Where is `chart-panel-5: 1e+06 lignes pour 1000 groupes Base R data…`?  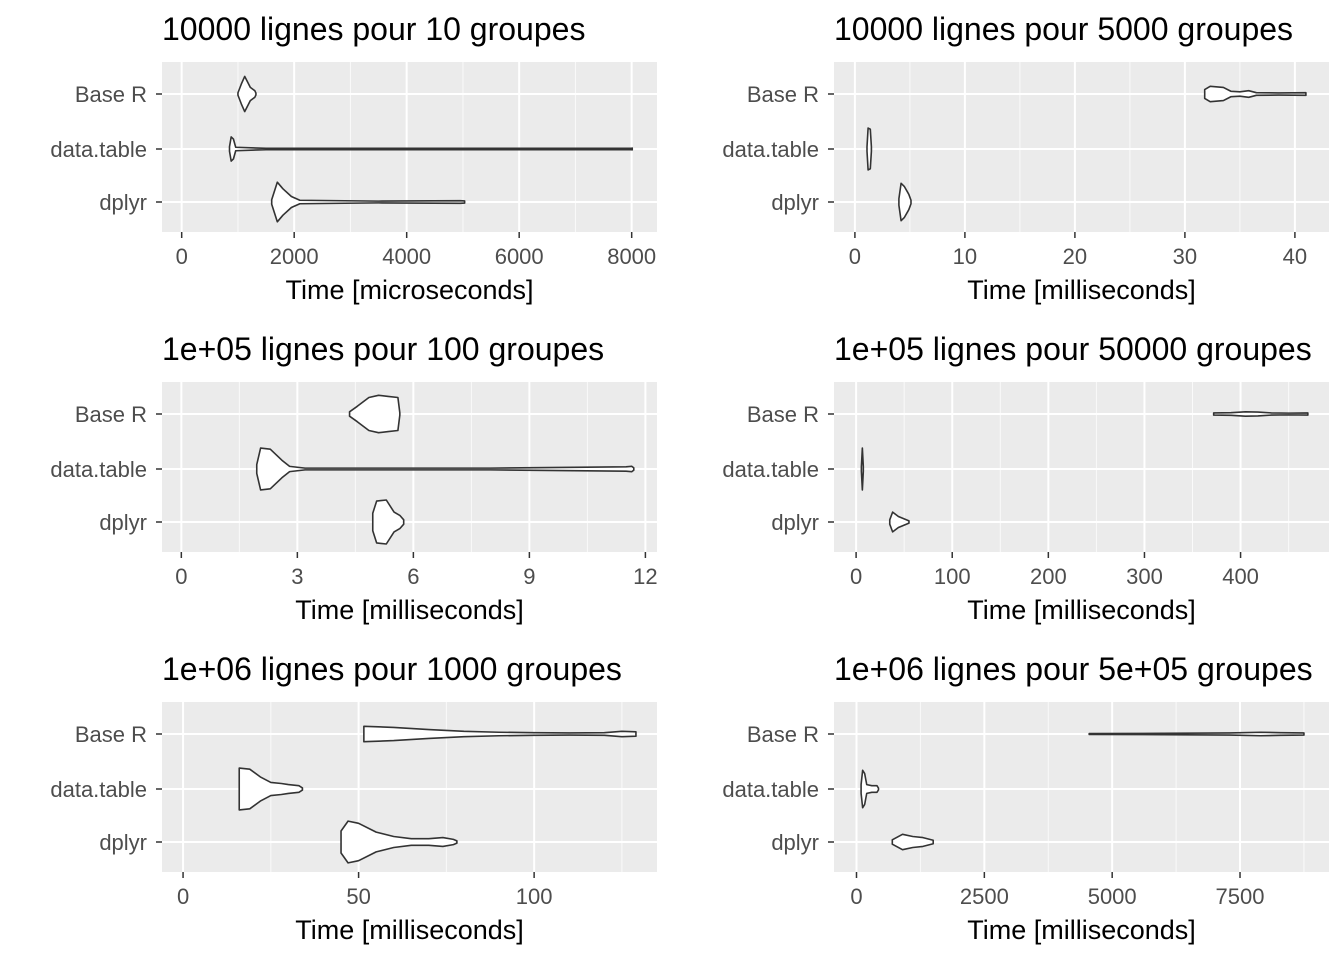
chart-panel-5: 1e+06 lignes pour 1000 groupes Base R data… is located at coordinates (353, 798).